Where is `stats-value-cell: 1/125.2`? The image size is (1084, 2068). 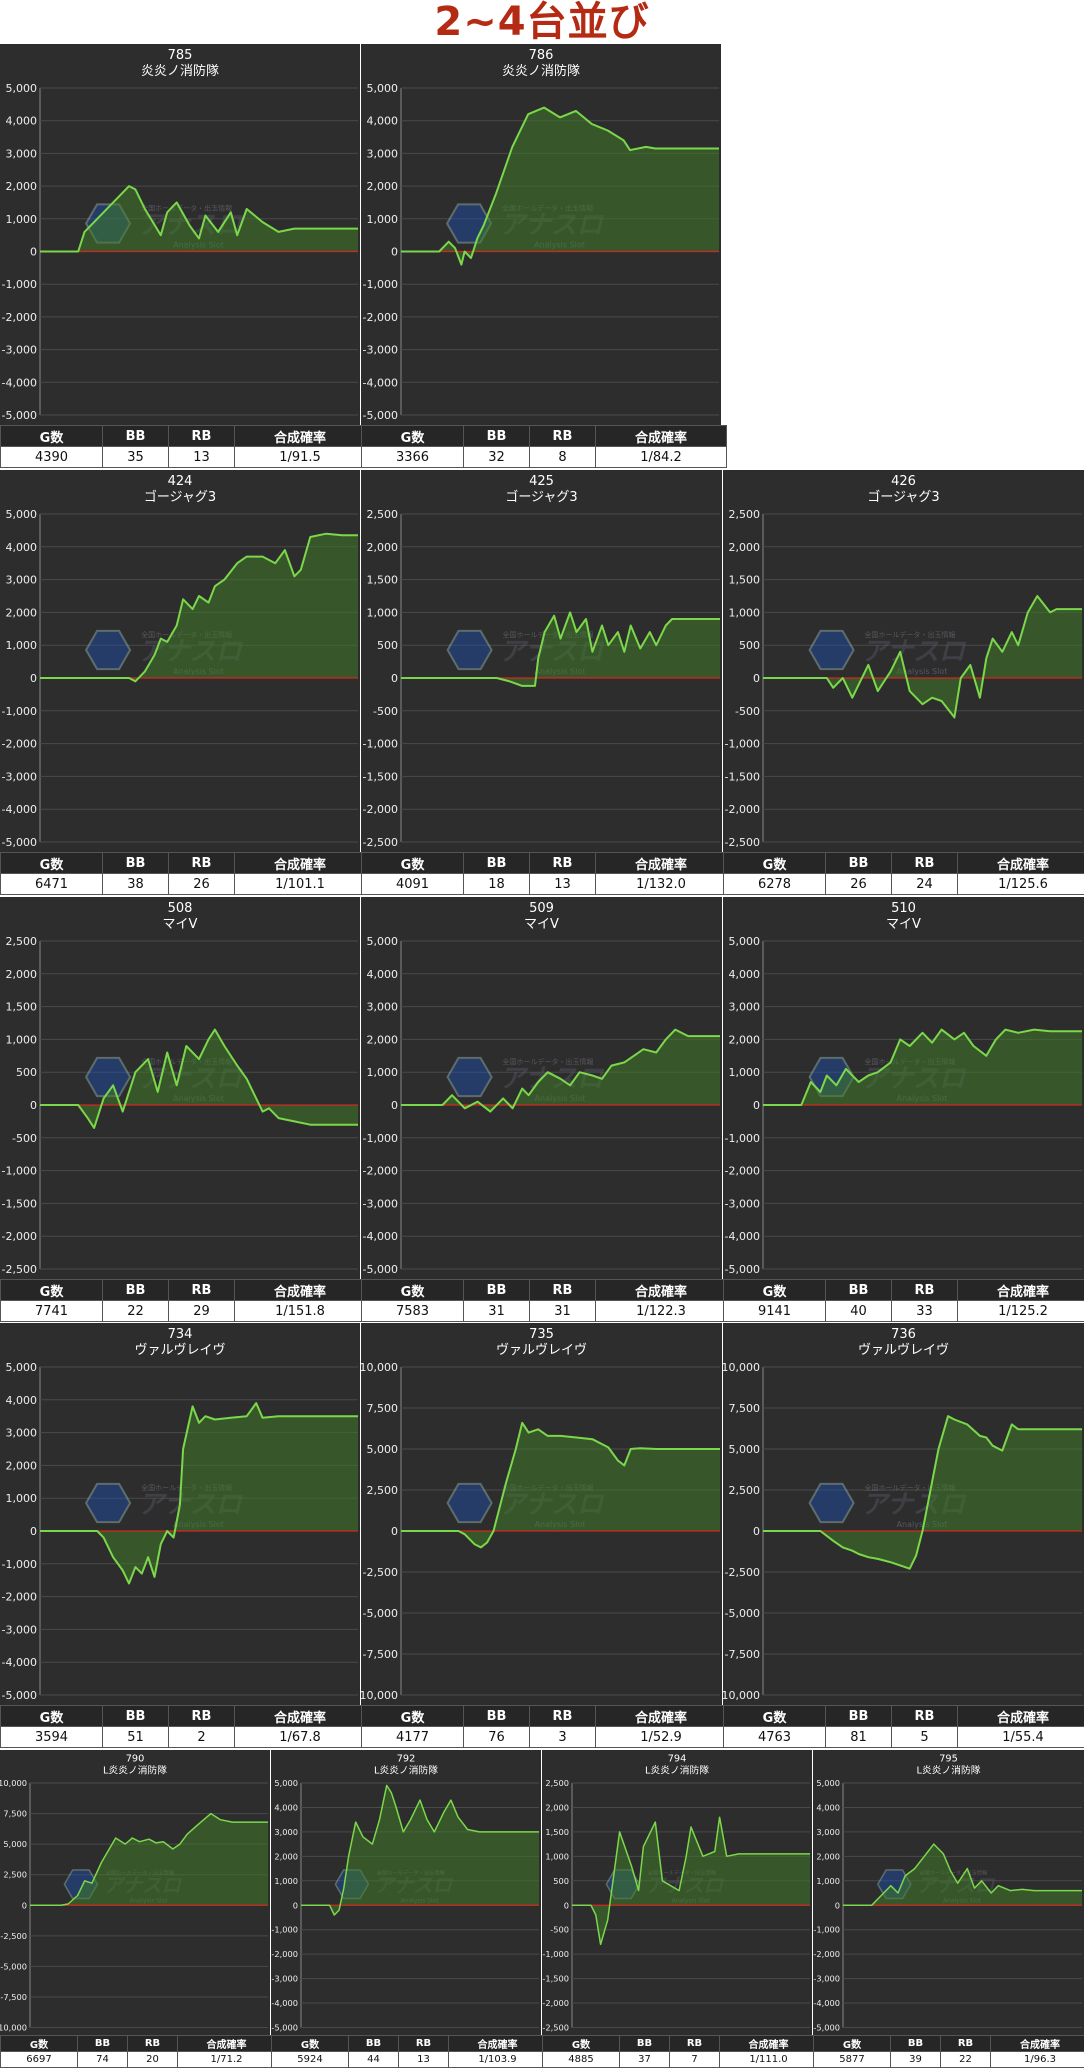
stats-value-cell: 1/125.2 is located at coordinates (1021, 1311).